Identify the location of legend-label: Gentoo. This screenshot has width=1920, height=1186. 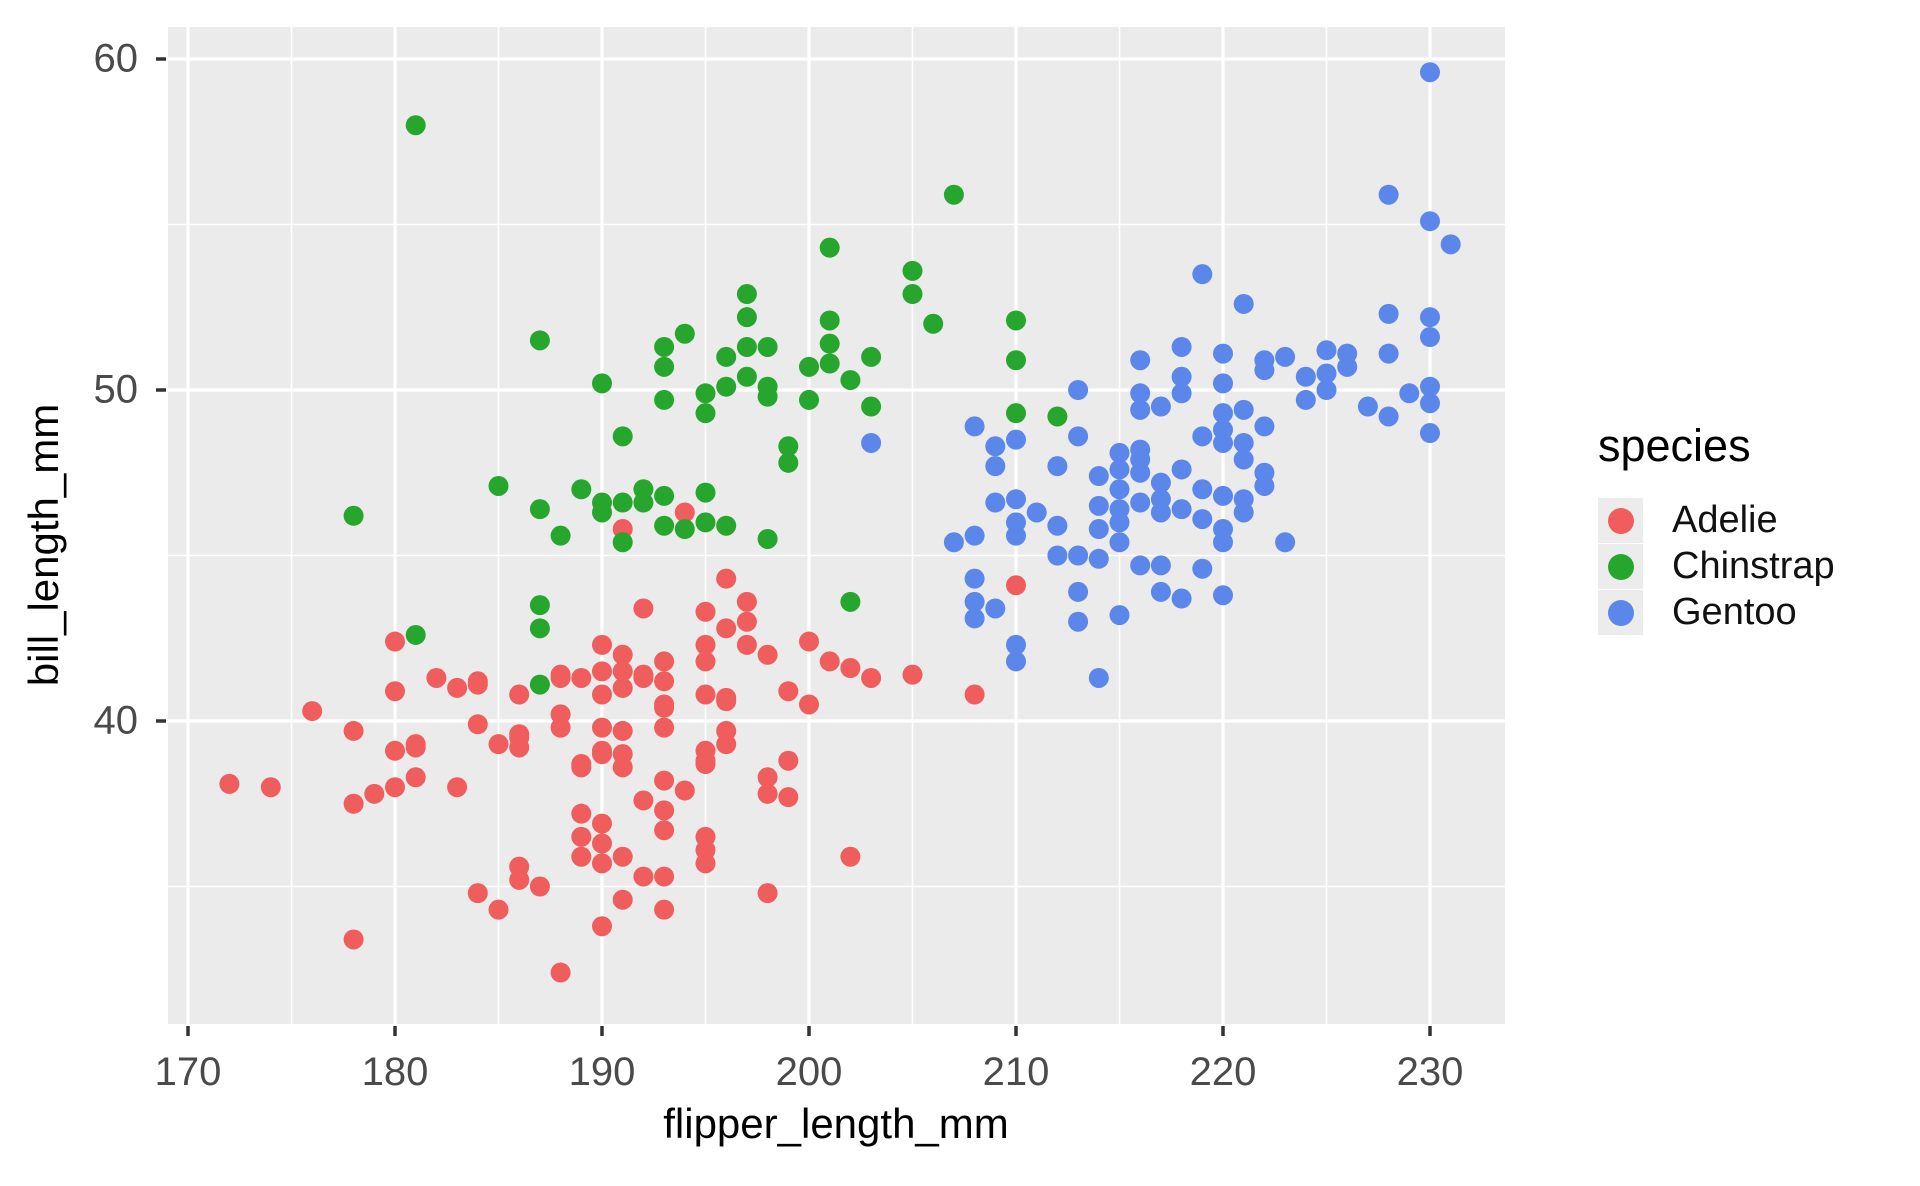
(1734, 612).